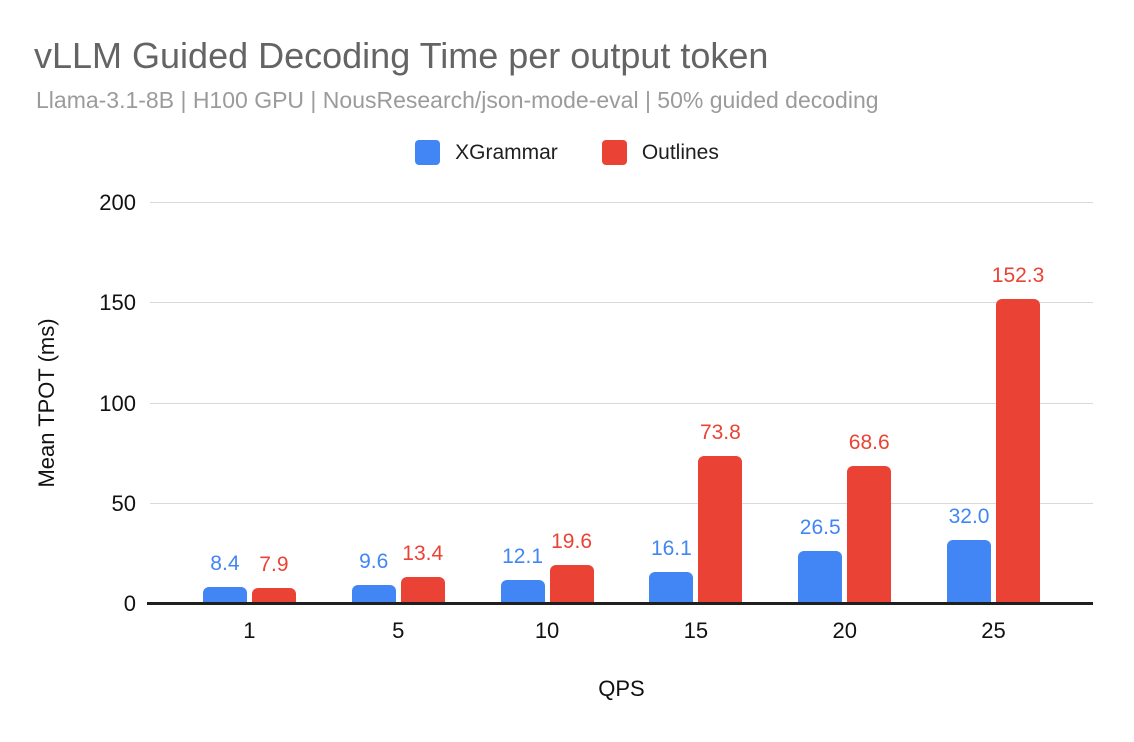 The image size is (1134, 742). Describe the element at coordinates (844, 422) in the screenshot. I see `group-qps-20: 26.5 68.6 20` at that location.